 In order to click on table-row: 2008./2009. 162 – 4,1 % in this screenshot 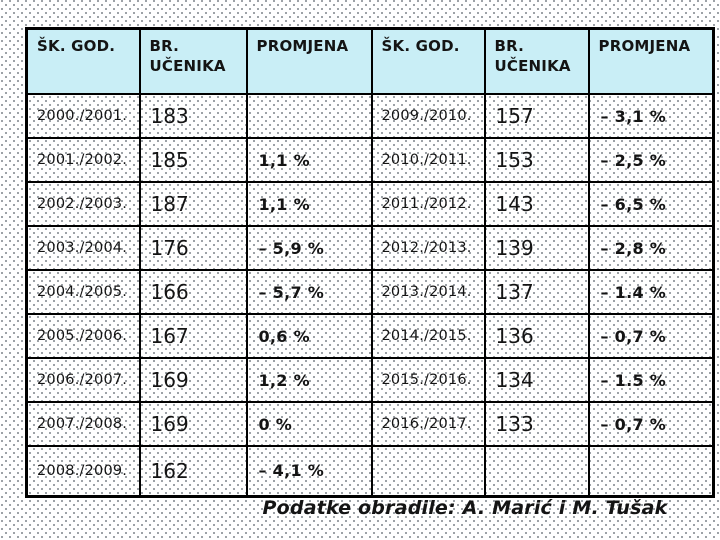, I will do `click(370, 471)`.